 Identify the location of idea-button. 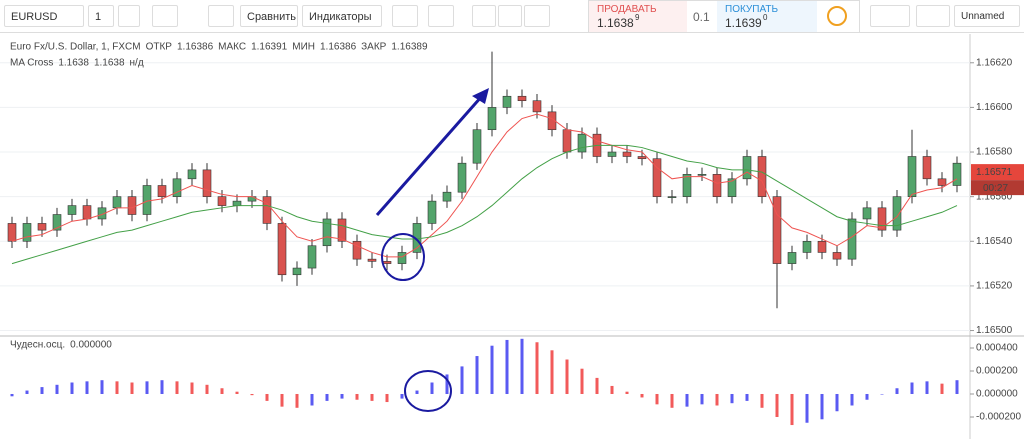
(441, 16).